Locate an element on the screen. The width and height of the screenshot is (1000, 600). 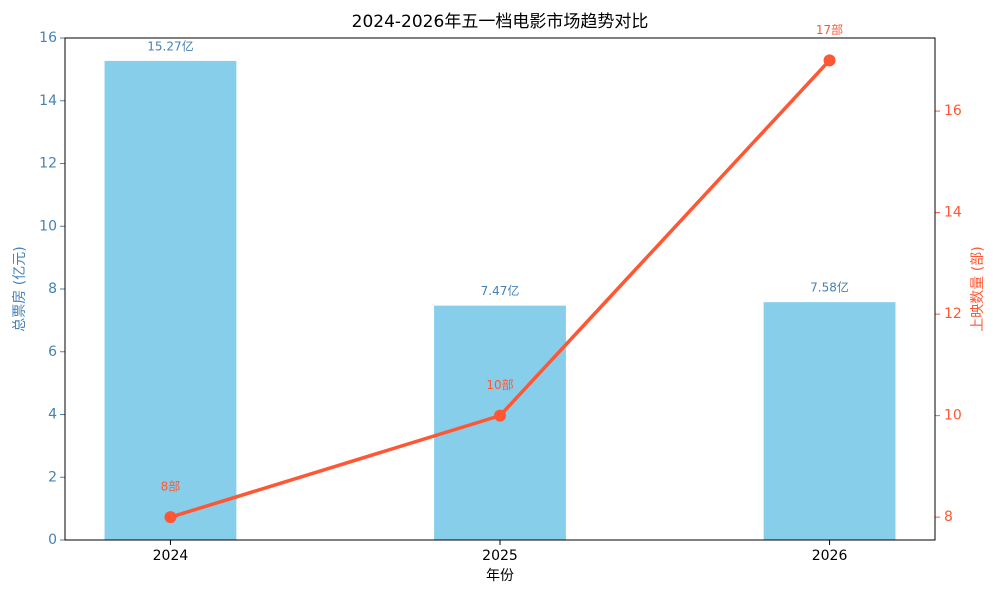
bar-value-label: 7.47亿 is located at coordinates (500, 290).